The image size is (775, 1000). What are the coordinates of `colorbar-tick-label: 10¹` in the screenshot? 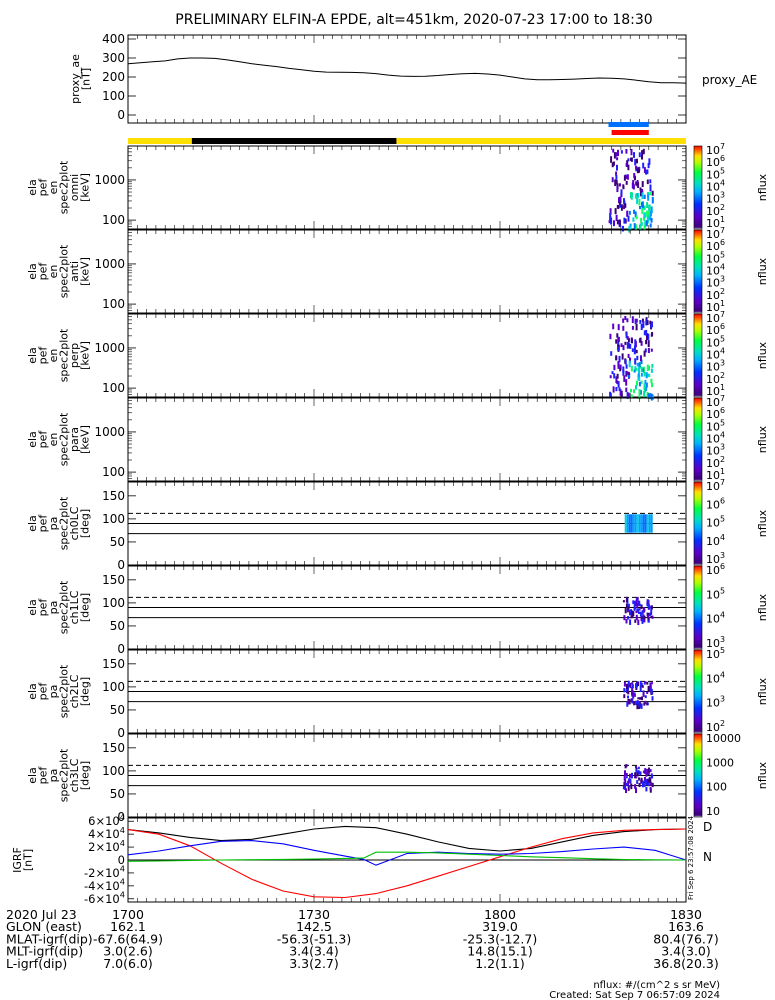 It's located at (715, 222).